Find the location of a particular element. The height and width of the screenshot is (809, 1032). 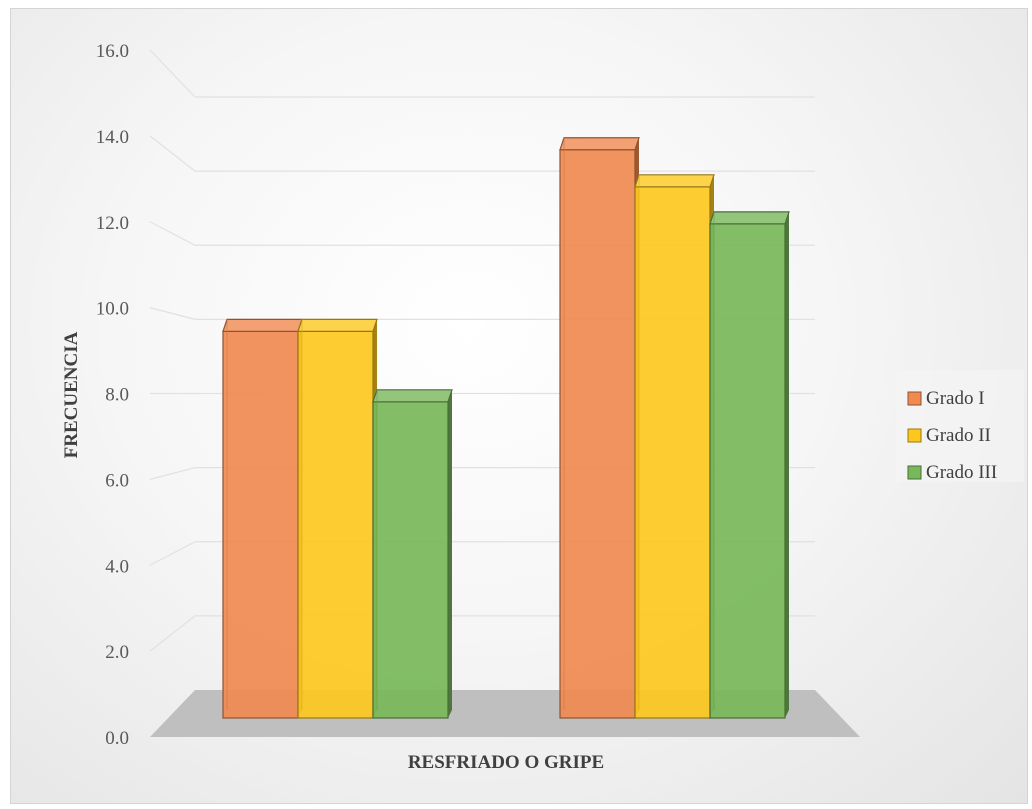

legend: Grado I Grado II Grado III is located at coordinates (960, 426).